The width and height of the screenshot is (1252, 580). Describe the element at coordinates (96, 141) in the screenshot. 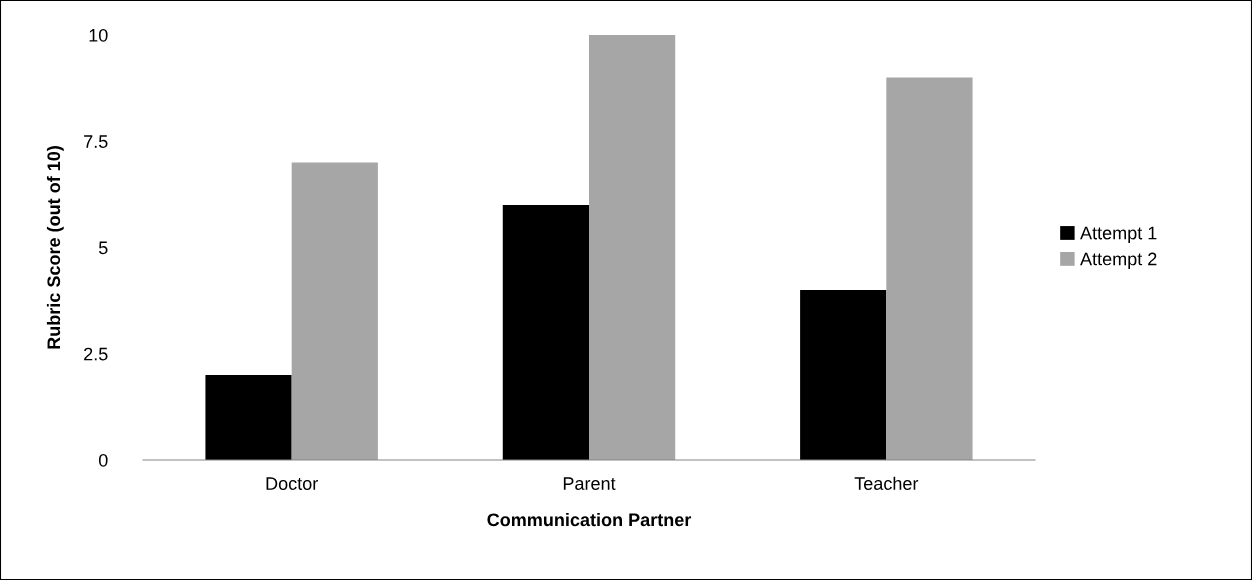

I see `y-tick-label: 7.5` at that location.